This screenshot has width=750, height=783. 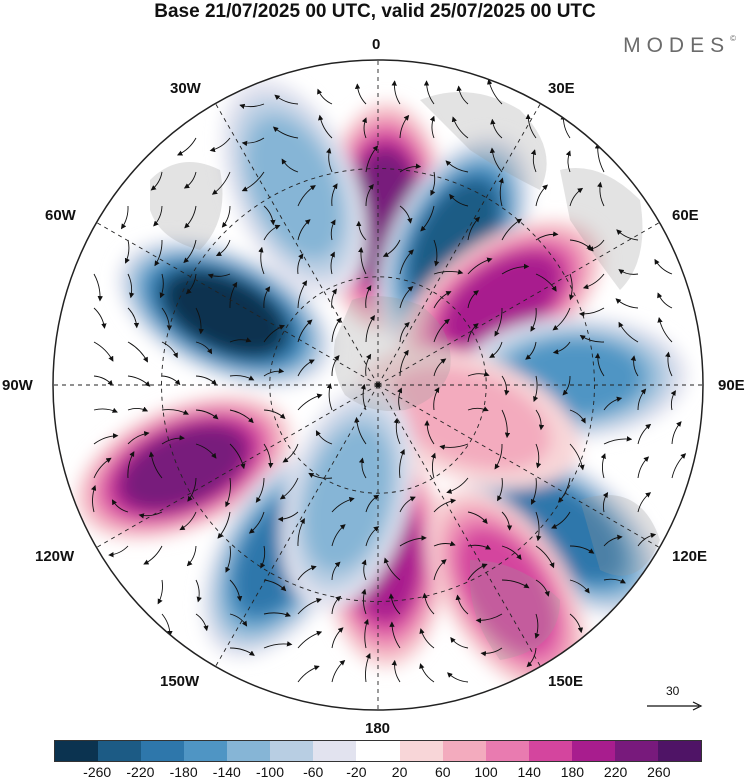 What do you see at coordinates (679, 46) in the screenshot?
I see `modes-logo: MODES©` at bounding box center [679, 46].